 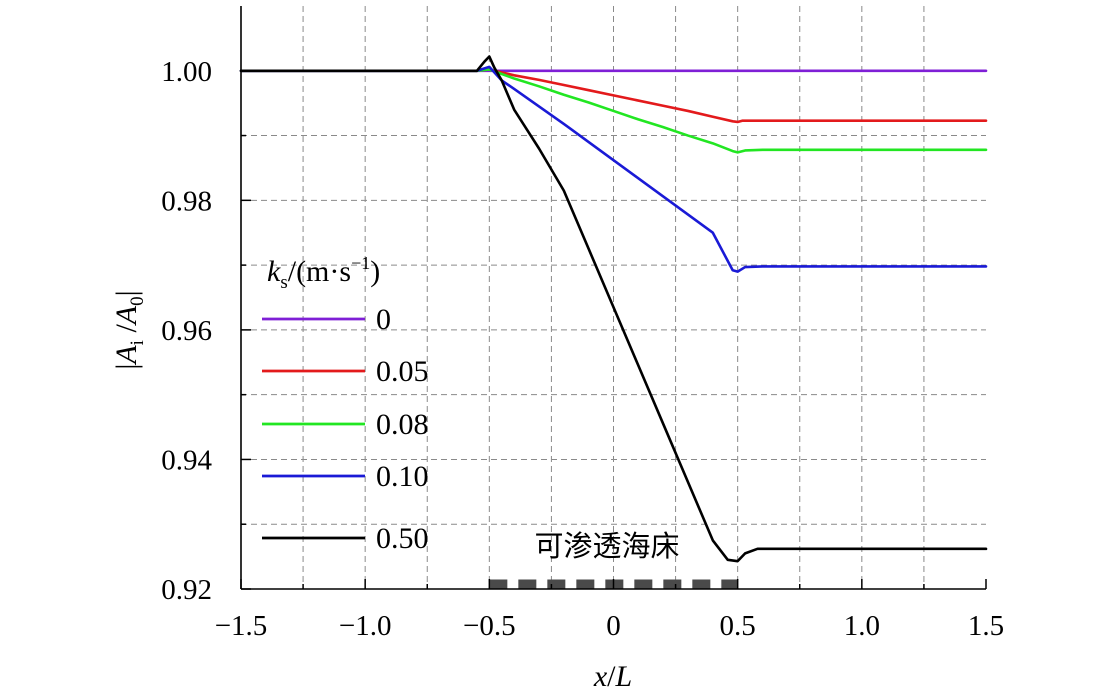 I want to click on x-tick-label: −0.5, so click(x=489, y=626).